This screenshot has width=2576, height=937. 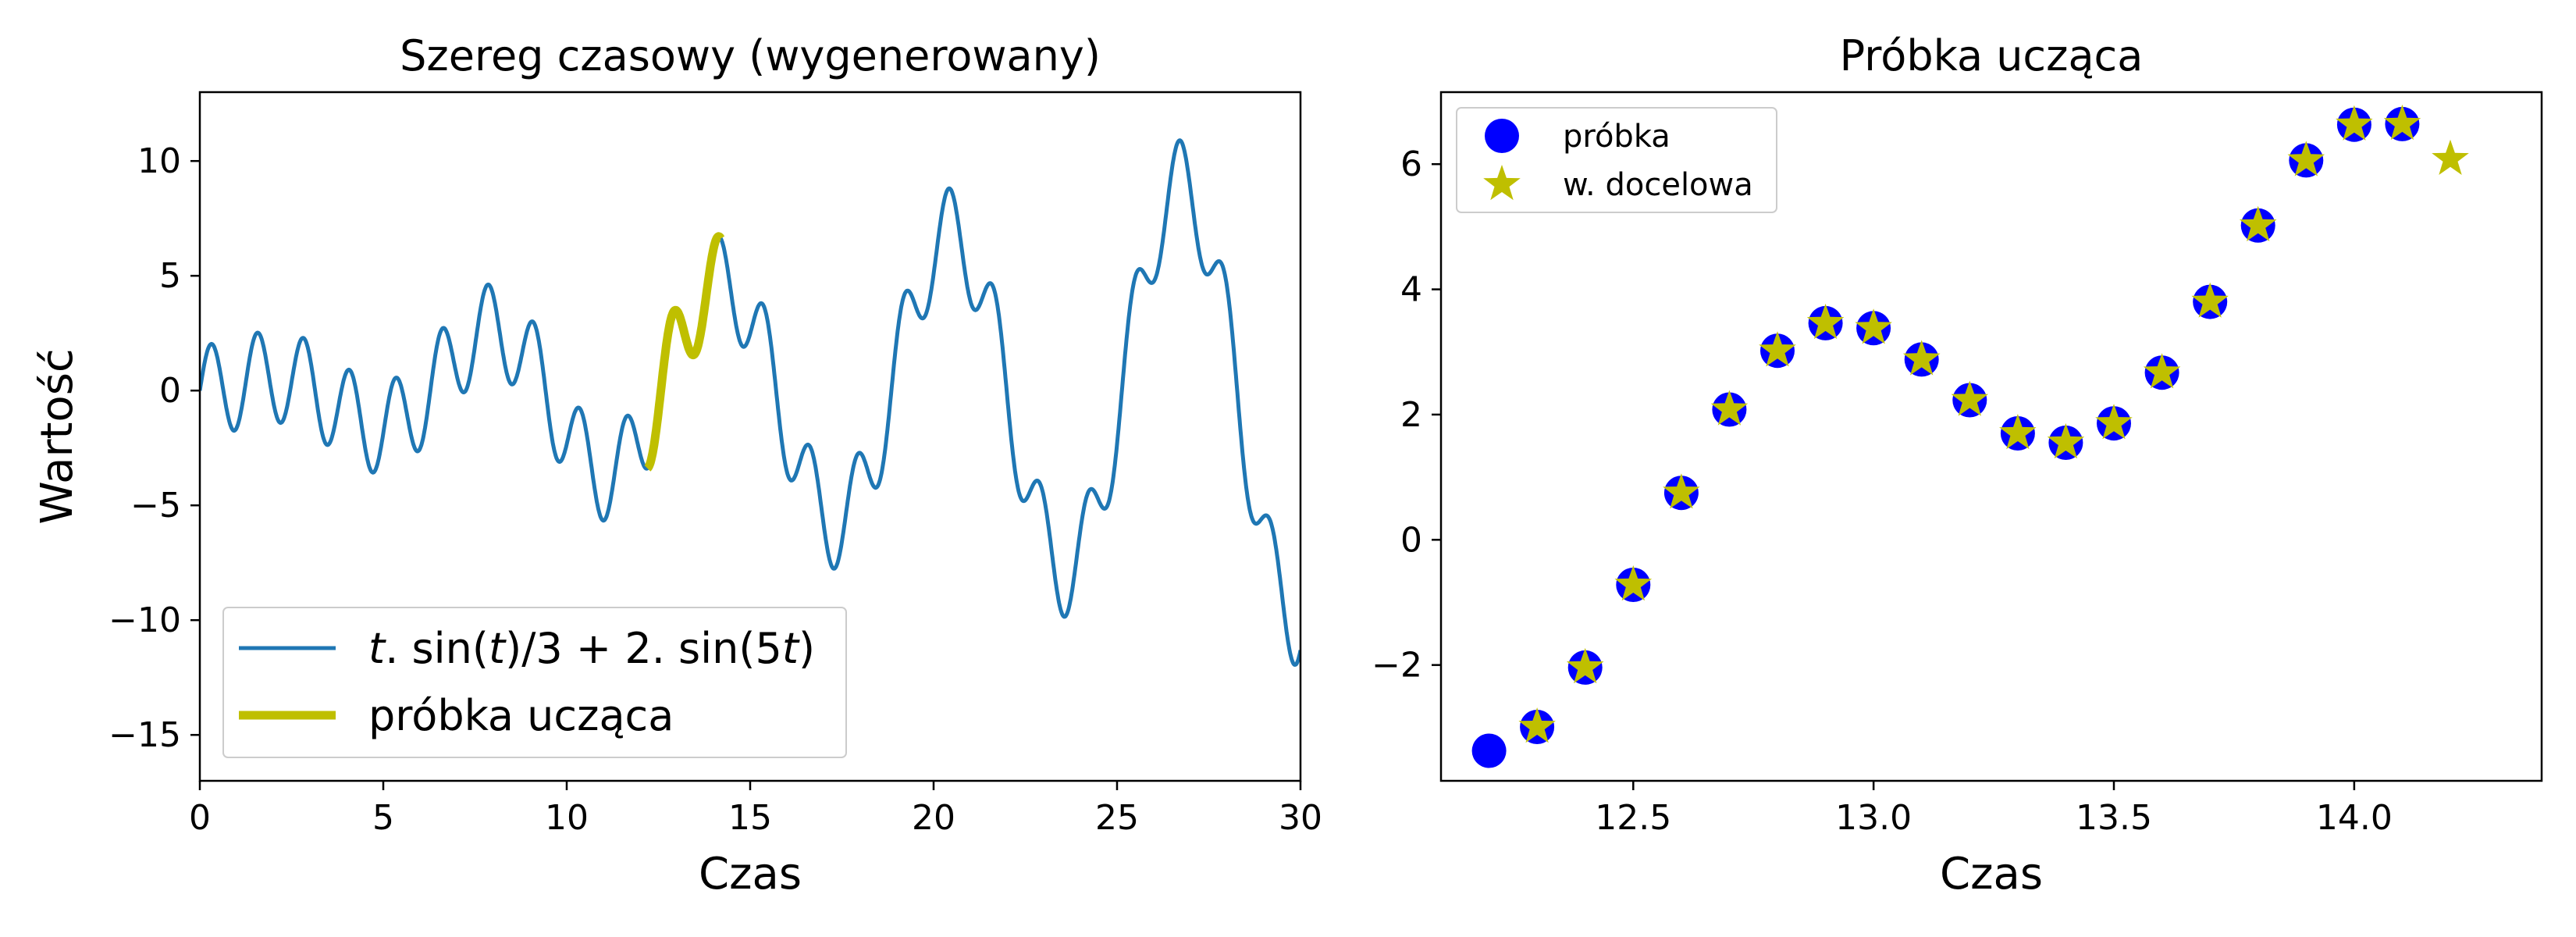 What do you see at coordinates (1991, 874) in the screenshot?
I see `chart2-xlabel: Czas` at bounding box center [1991, 874].